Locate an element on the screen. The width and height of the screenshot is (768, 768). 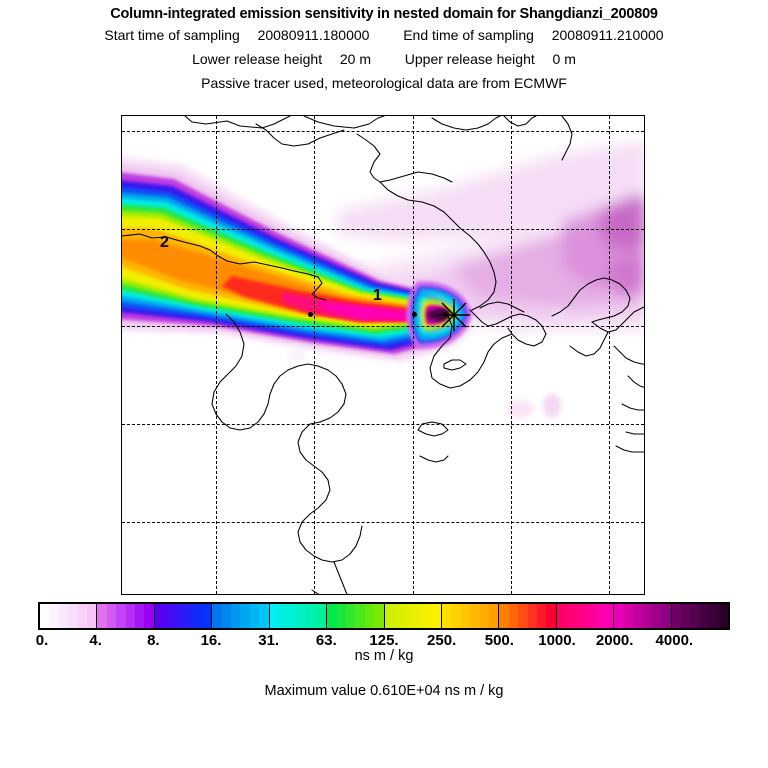
colorbar-tick-label: 8. is located at coordinates (153, 640).